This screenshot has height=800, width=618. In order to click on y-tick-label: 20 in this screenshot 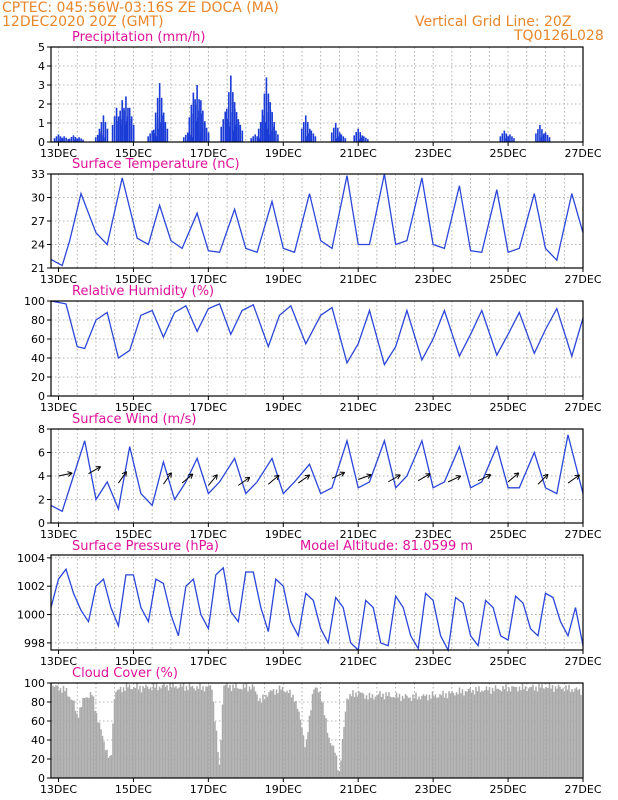, I will do `click(38, 759)`.